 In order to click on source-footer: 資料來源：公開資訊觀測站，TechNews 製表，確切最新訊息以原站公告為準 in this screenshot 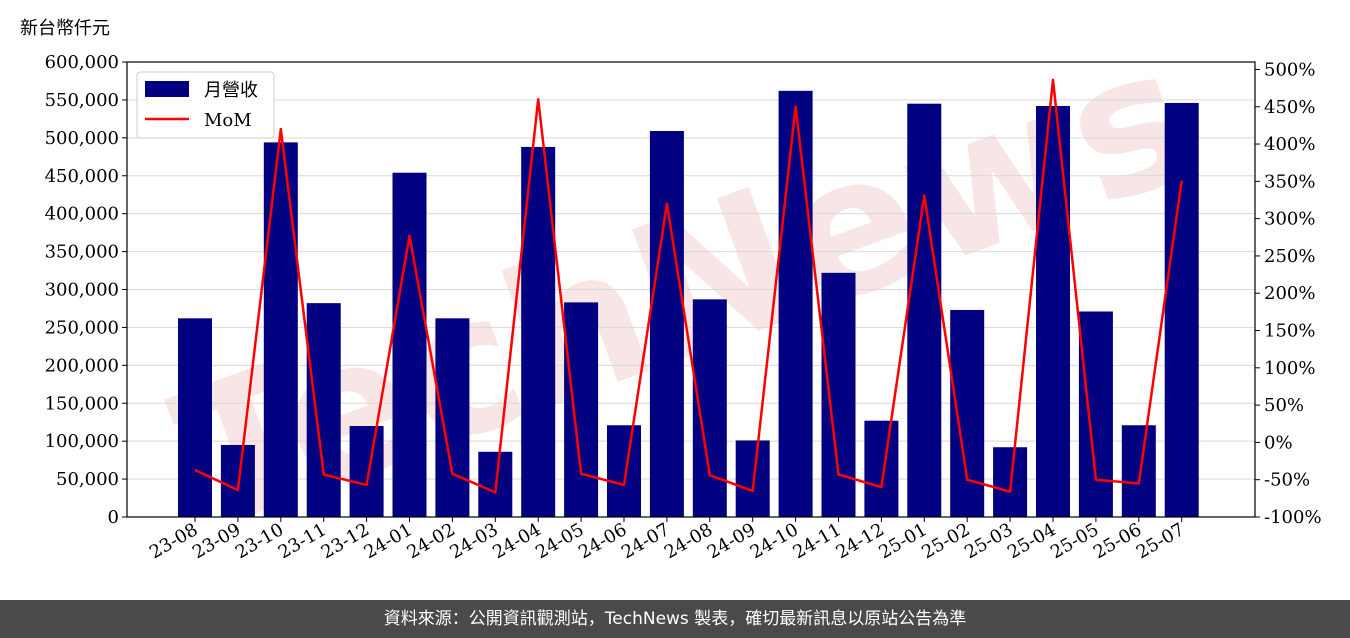, I will do `click(675, 619)`.